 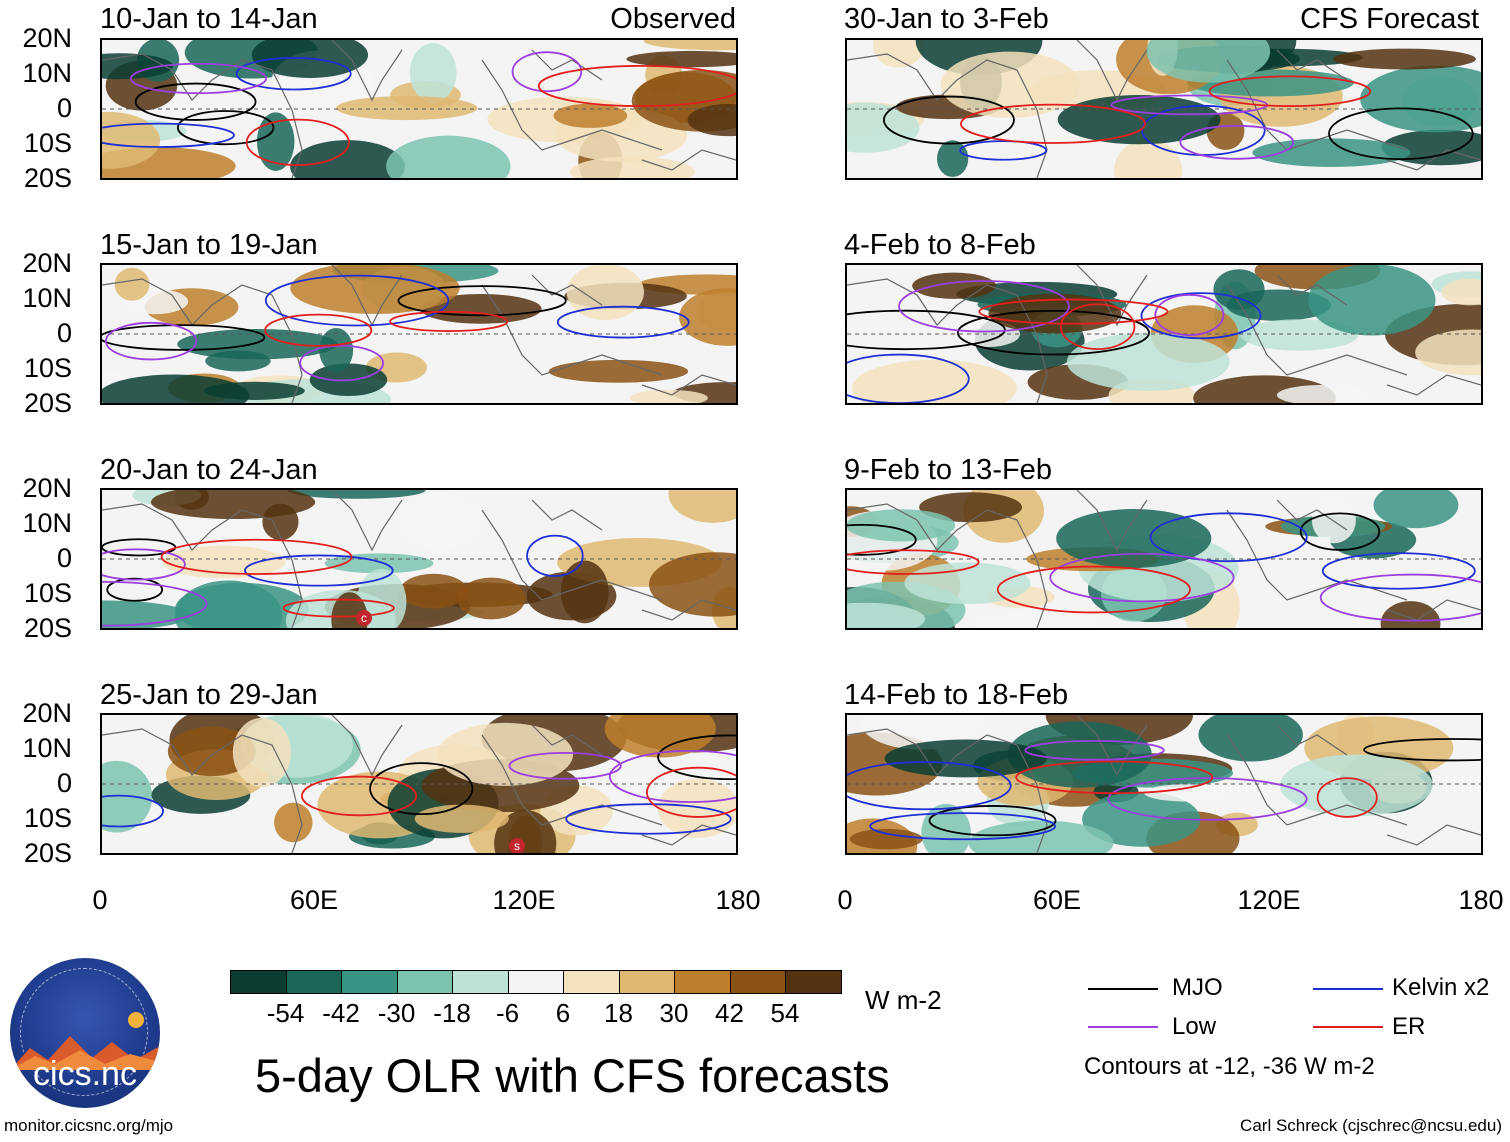 What do you see at coordinates (940, 245) in the screenshot?
I see `panel-title-right-2: 4-Feb to 8-Feb` at bounding box center [940, 245].